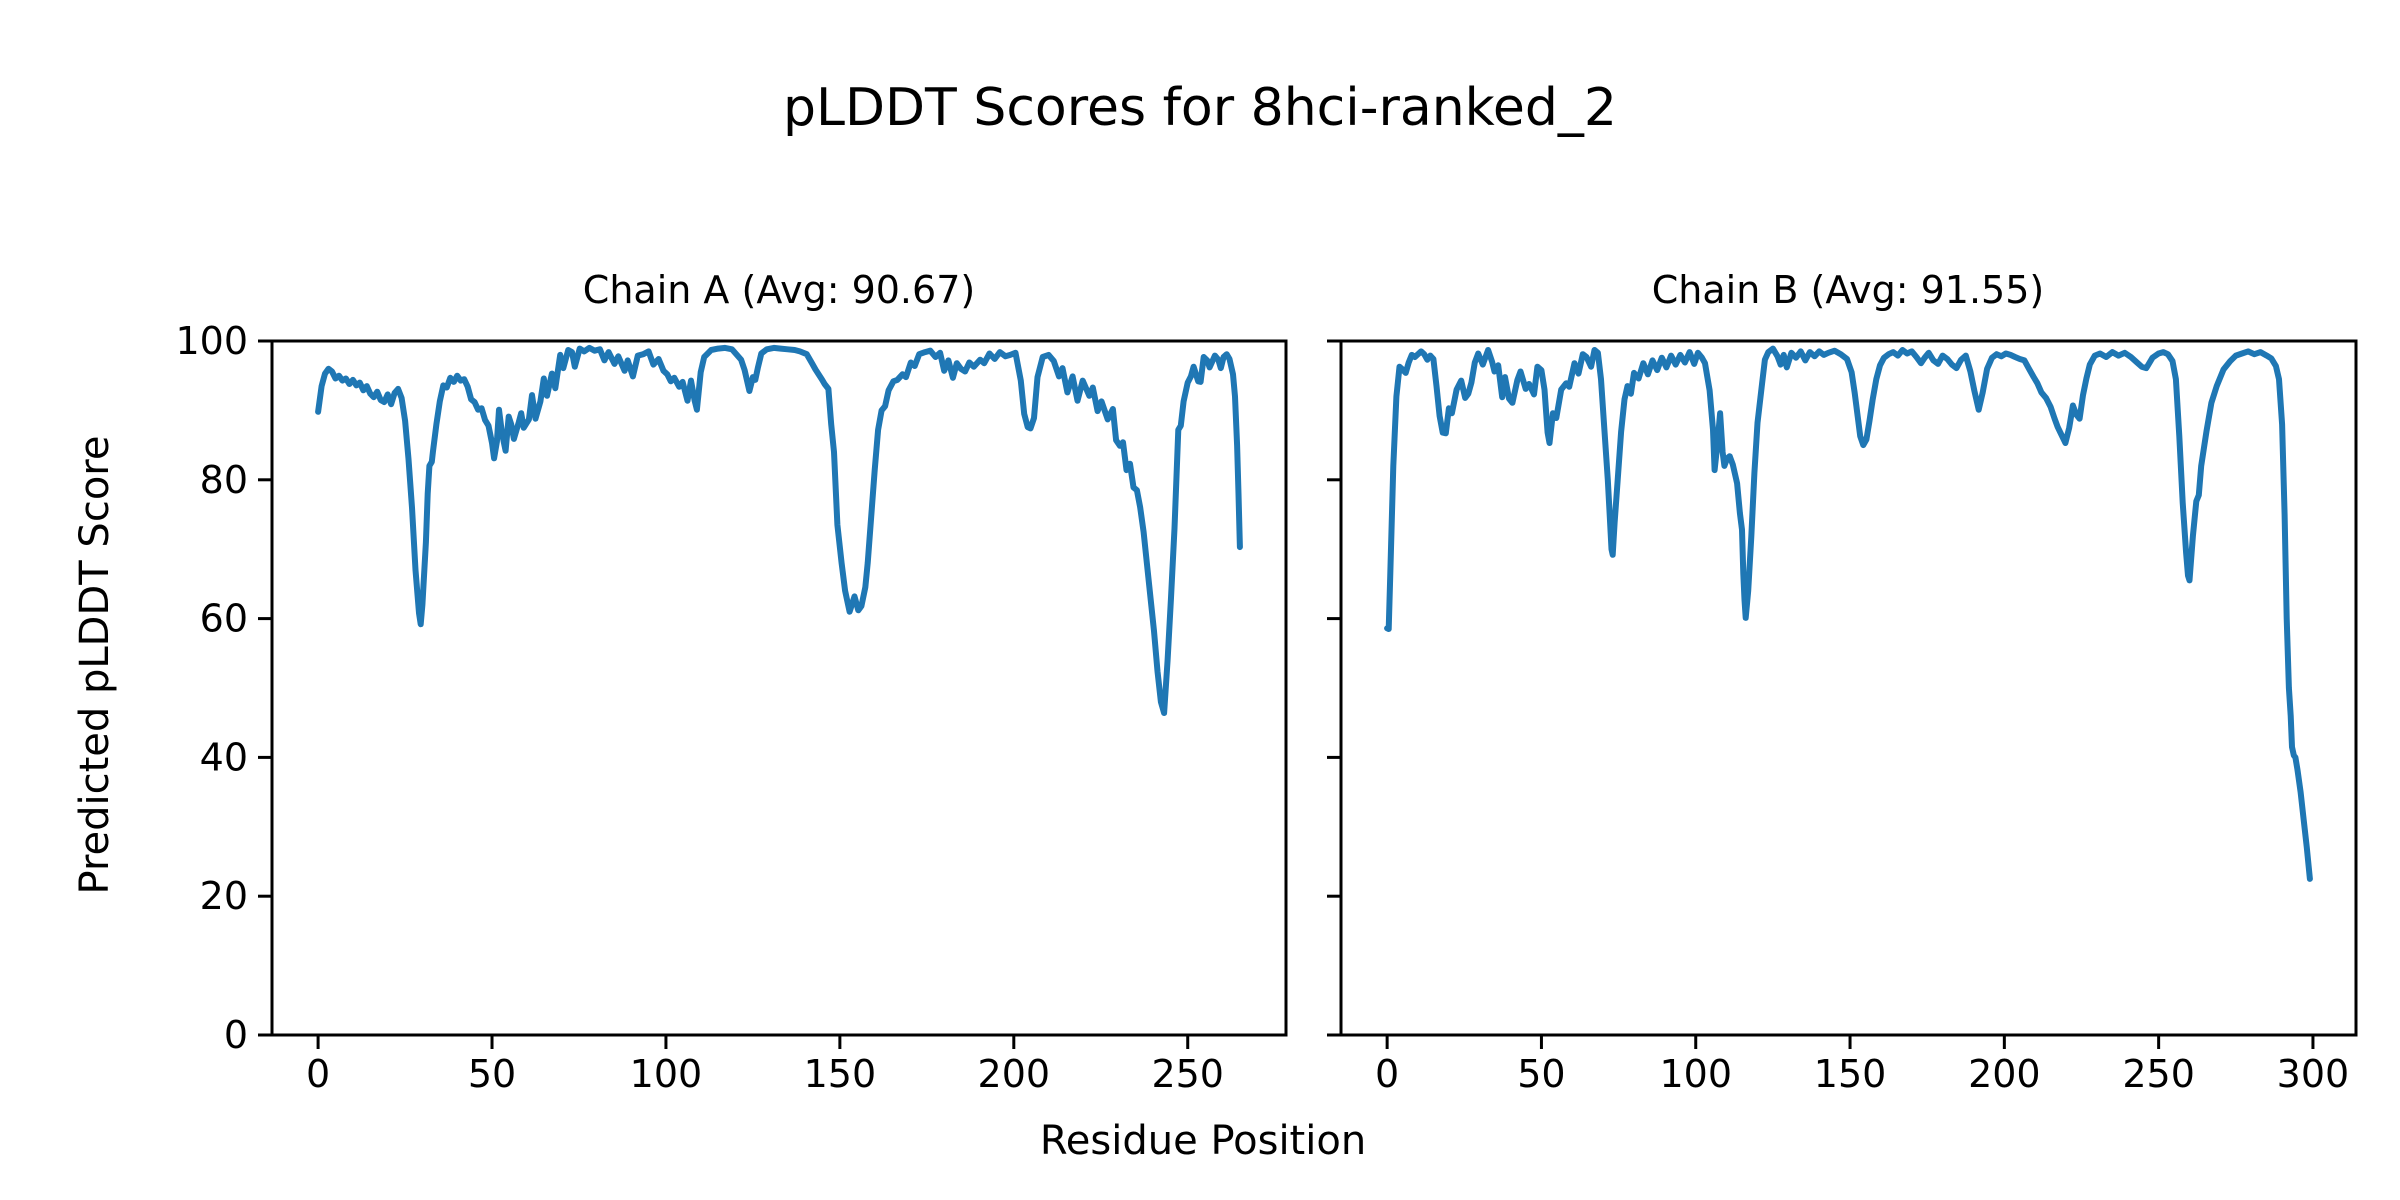 This screenshot has height=1200, width=2400. What do you see at coordinates (2313, 1074) in the screenshot?
I see `x-tick-label: 300` at bounding box center [2313, 1074].